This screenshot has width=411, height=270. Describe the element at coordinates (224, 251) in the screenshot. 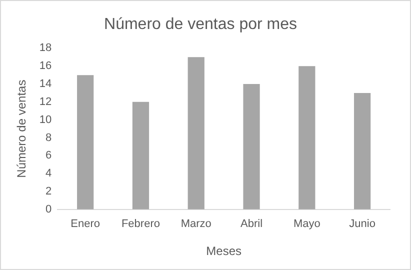

I see `x-axis-title: Meses` at that location.